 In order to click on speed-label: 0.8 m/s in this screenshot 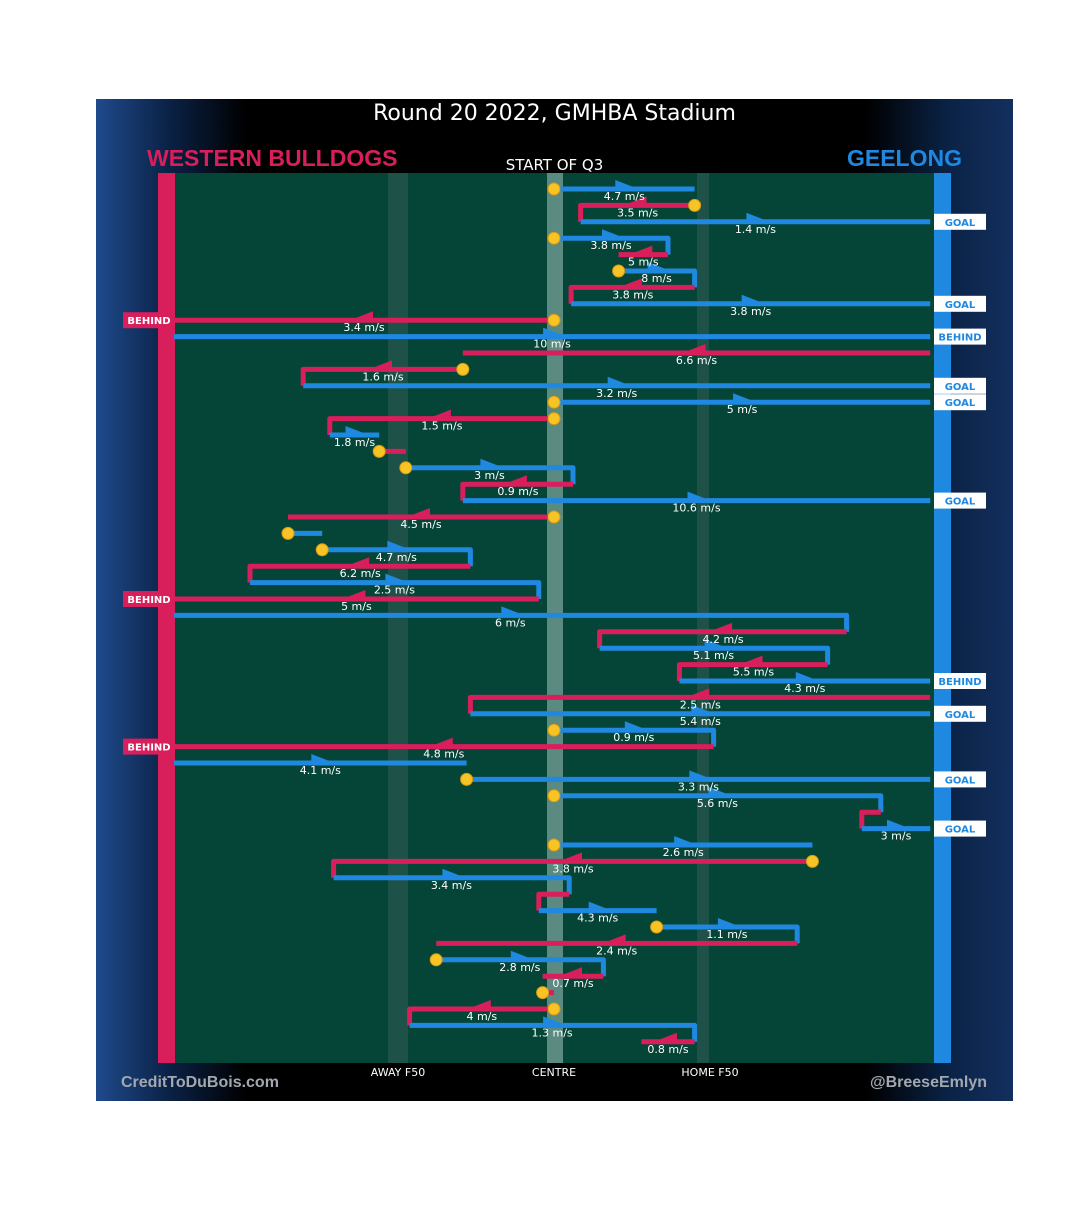, I will do `click(667, 1049)`.